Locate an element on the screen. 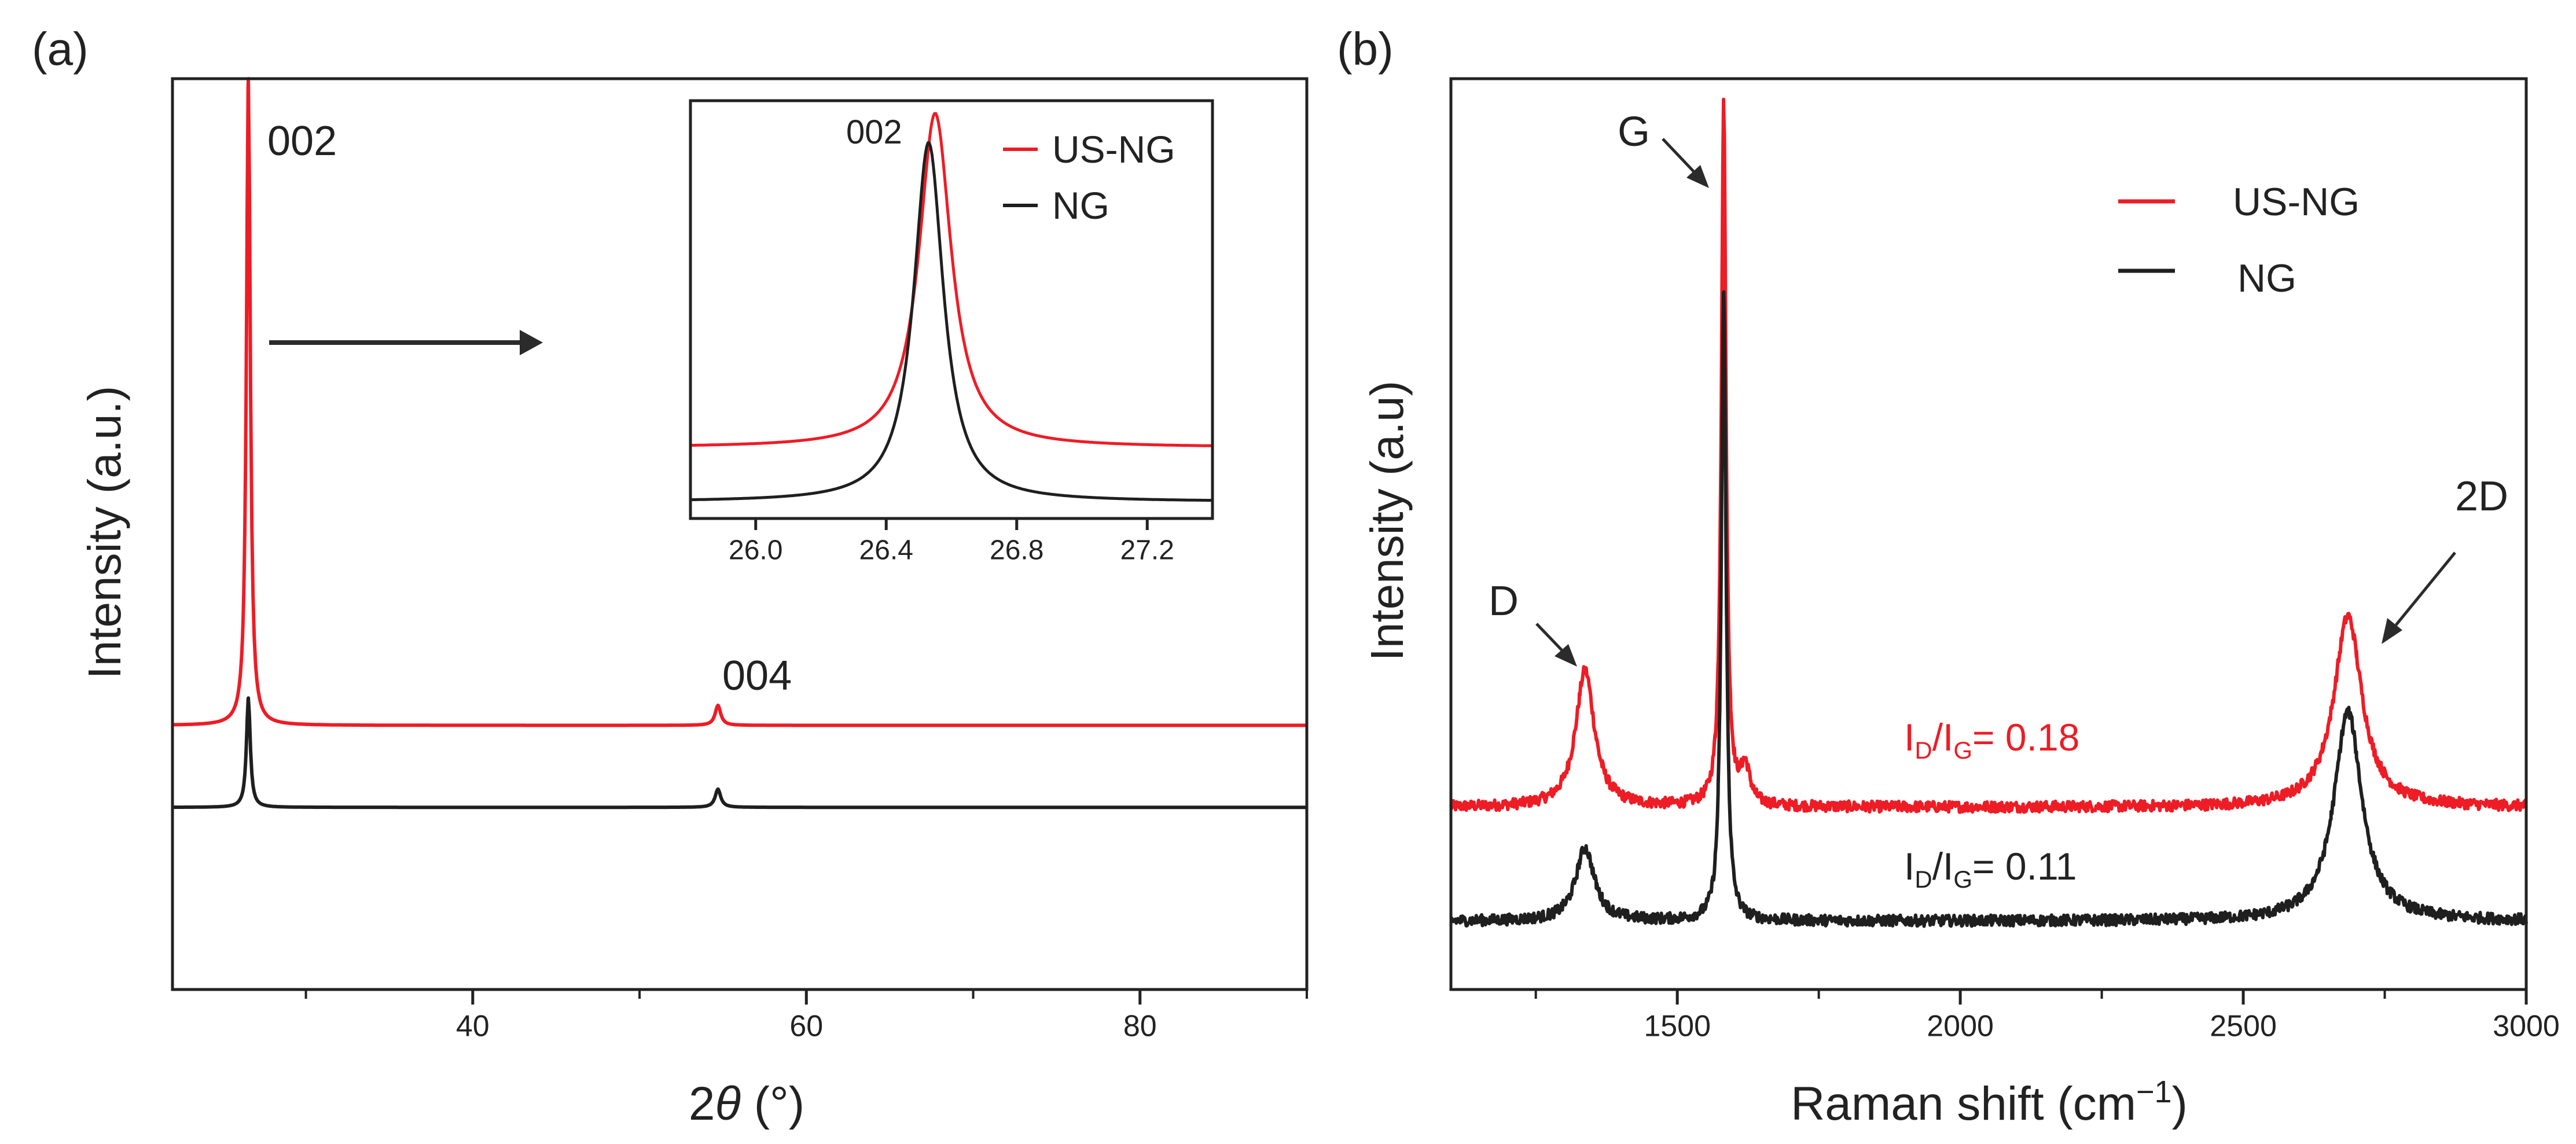 The image size is (2576, 1144). ratio-ng-sub-g: G is located at coordinates (1962, 879).